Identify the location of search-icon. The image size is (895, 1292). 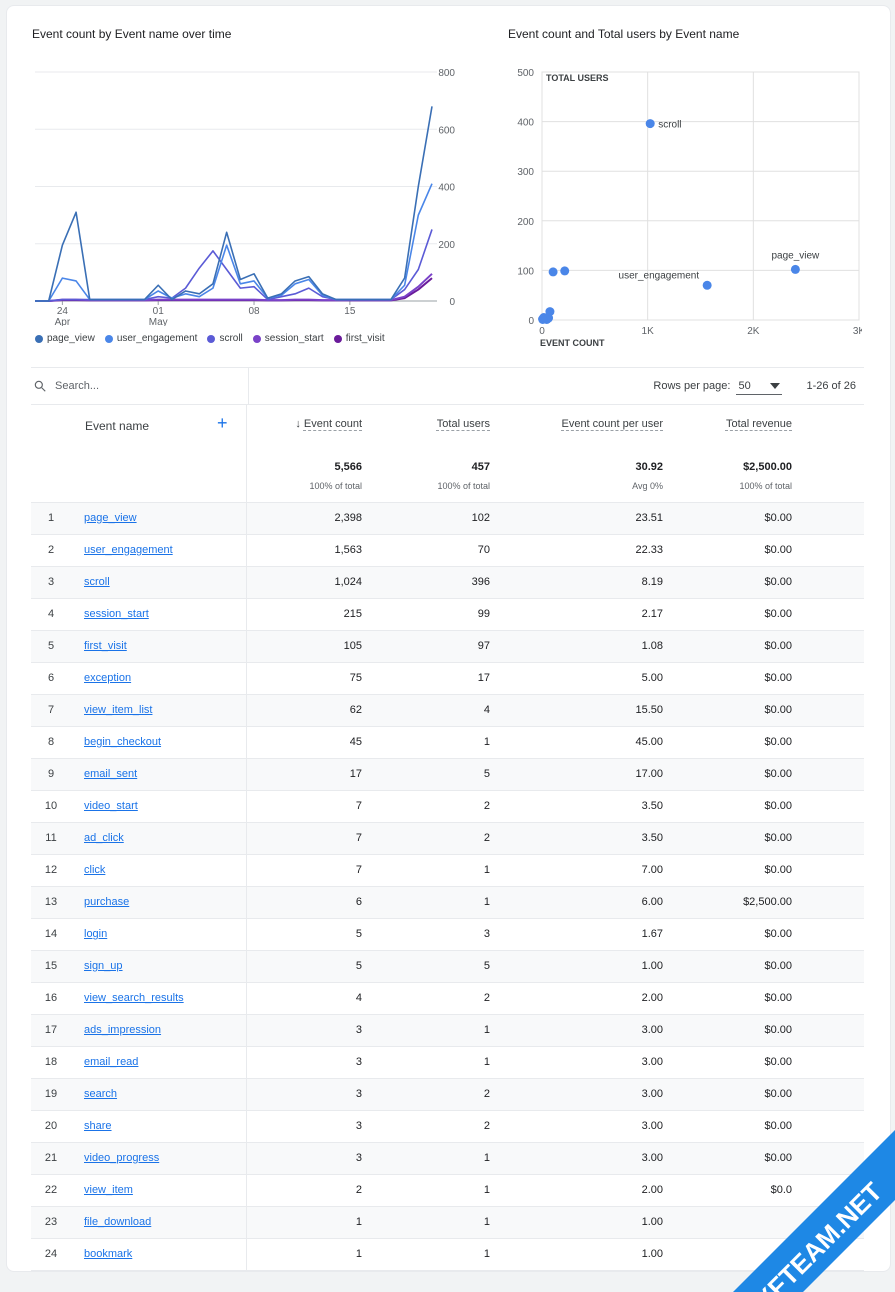
(40, 386).